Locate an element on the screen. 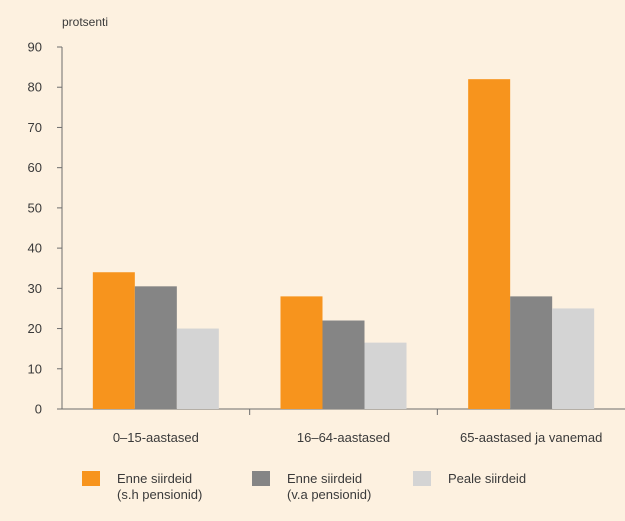  y-tick-label: 40 is located at coordinates (35, 248).